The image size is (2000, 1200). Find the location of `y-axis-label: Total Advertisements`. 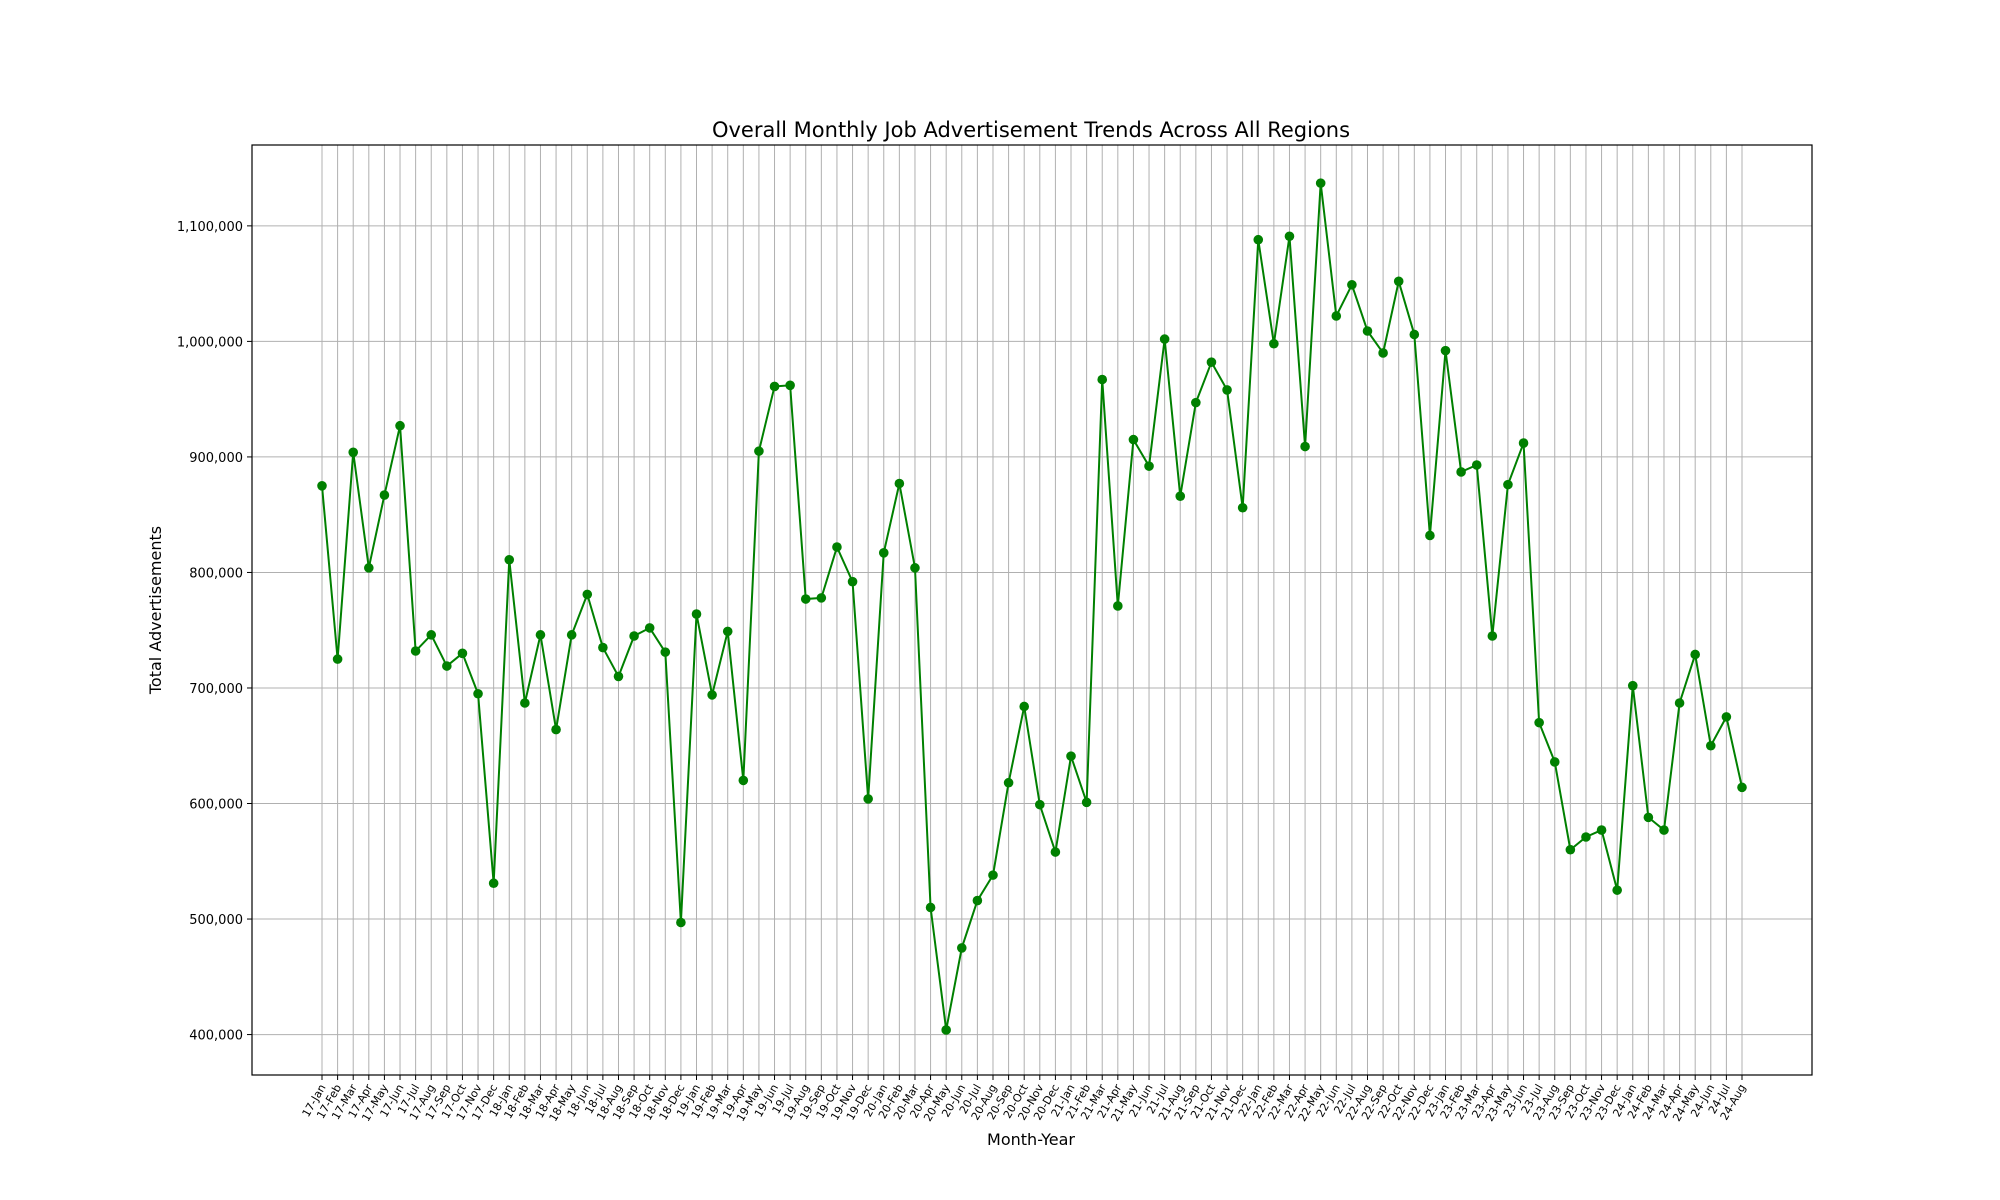

y-axis-label: Total Advertisements is located at coordinates (155, 610).